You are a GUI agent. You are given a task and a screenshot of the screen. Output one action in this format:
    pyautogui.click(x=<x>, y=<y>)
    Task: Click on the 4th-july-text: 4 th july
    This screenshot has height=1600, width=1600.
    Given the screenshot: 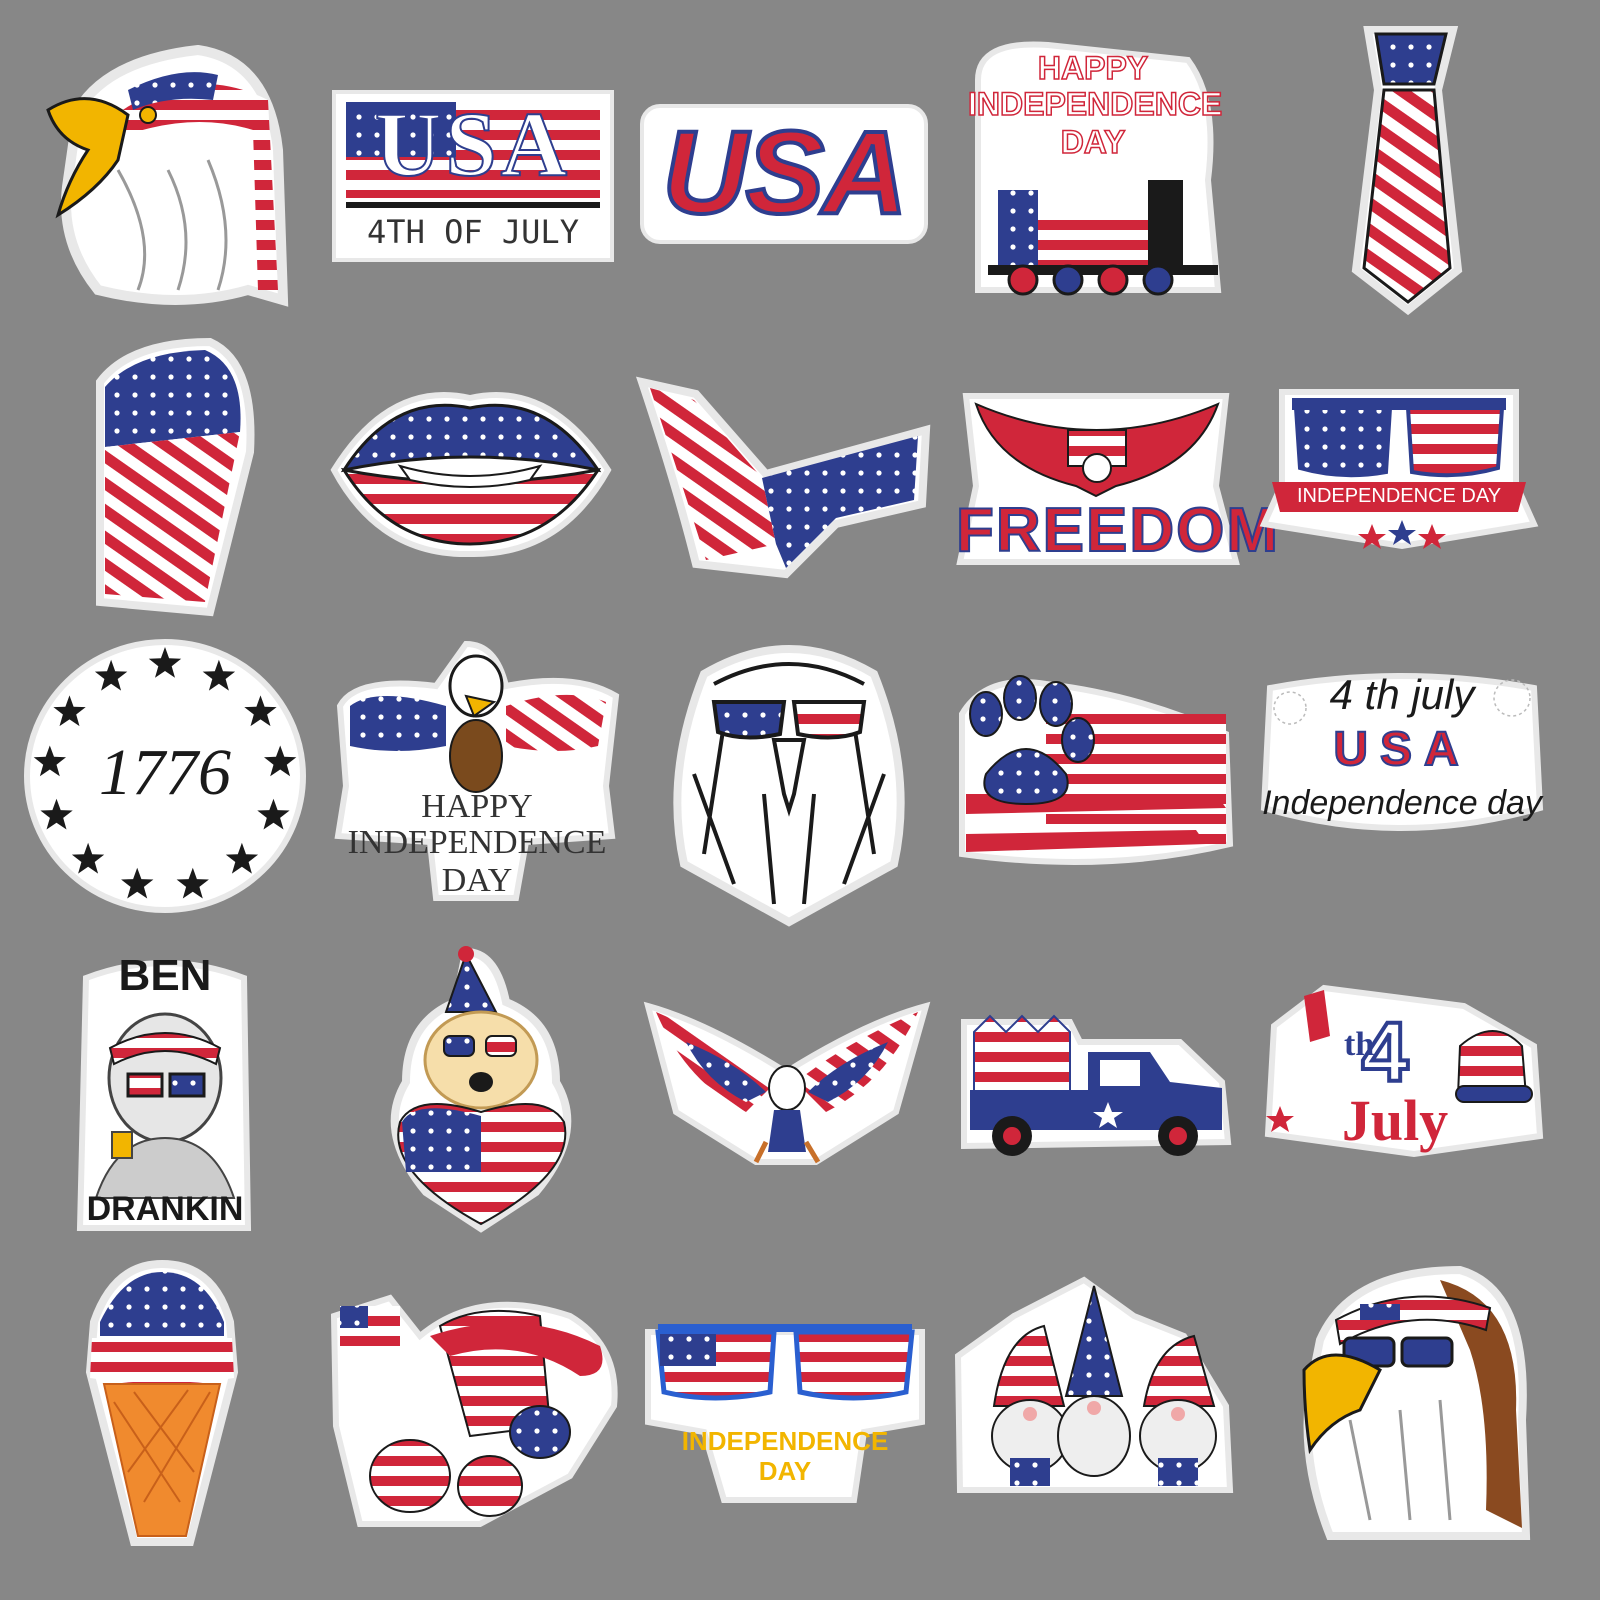 What is the action you would take?
    pyautogui.click(x=1402, y=694)
    